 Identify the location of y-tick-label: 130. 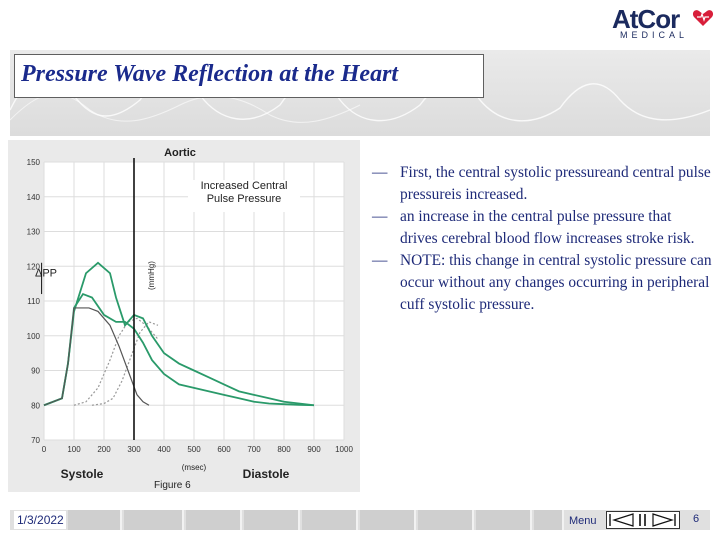
(34, 232).